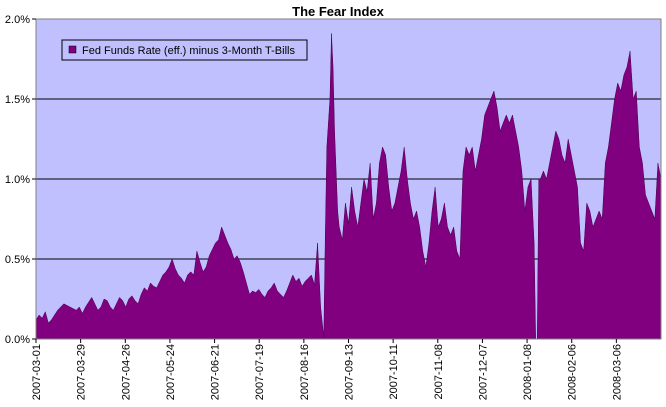 This screenshot has height=407, width=666. I want to click on x-tick-label-6: 2007-08-16, so click(305, 372).